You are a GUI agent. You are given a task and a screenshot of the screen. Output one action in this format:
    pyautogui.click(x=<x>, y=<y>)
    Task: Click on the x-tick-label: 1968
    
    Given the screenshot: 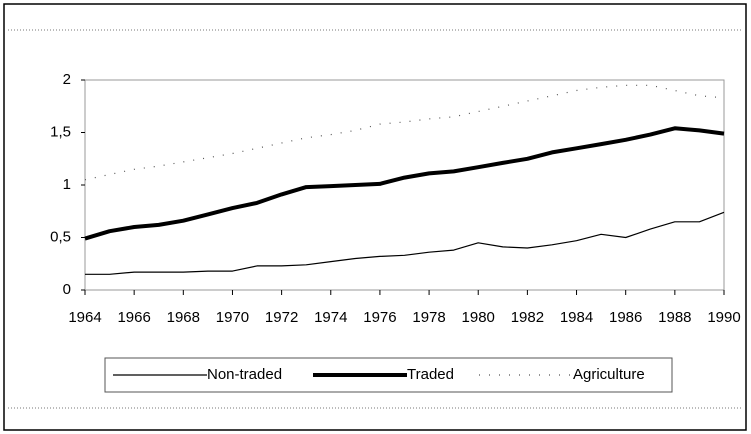 What is the action you would take?
    pyautogui.click(x=183, y=317)
    